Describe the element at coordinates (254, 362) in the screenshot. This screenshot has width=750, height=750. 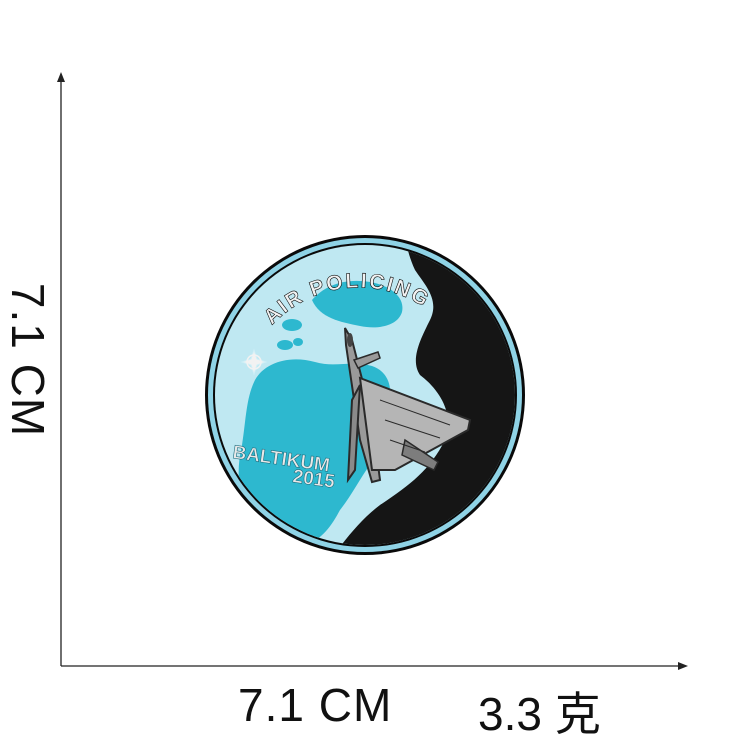
I see `compass-star-icon` at that location.